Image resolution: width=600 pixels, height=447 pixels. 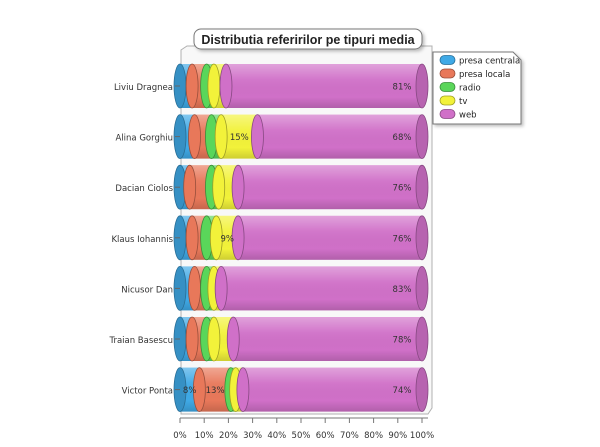 I want to click on bar-cap-traian-basescu-presa-locala, so click(x=192, y=339).